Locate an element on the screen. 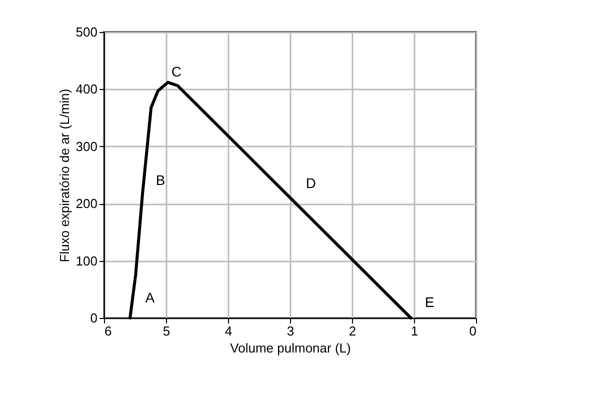 The height and width of the screenshot is (406, 592). annotation: A is located at coordinates (150, 297).